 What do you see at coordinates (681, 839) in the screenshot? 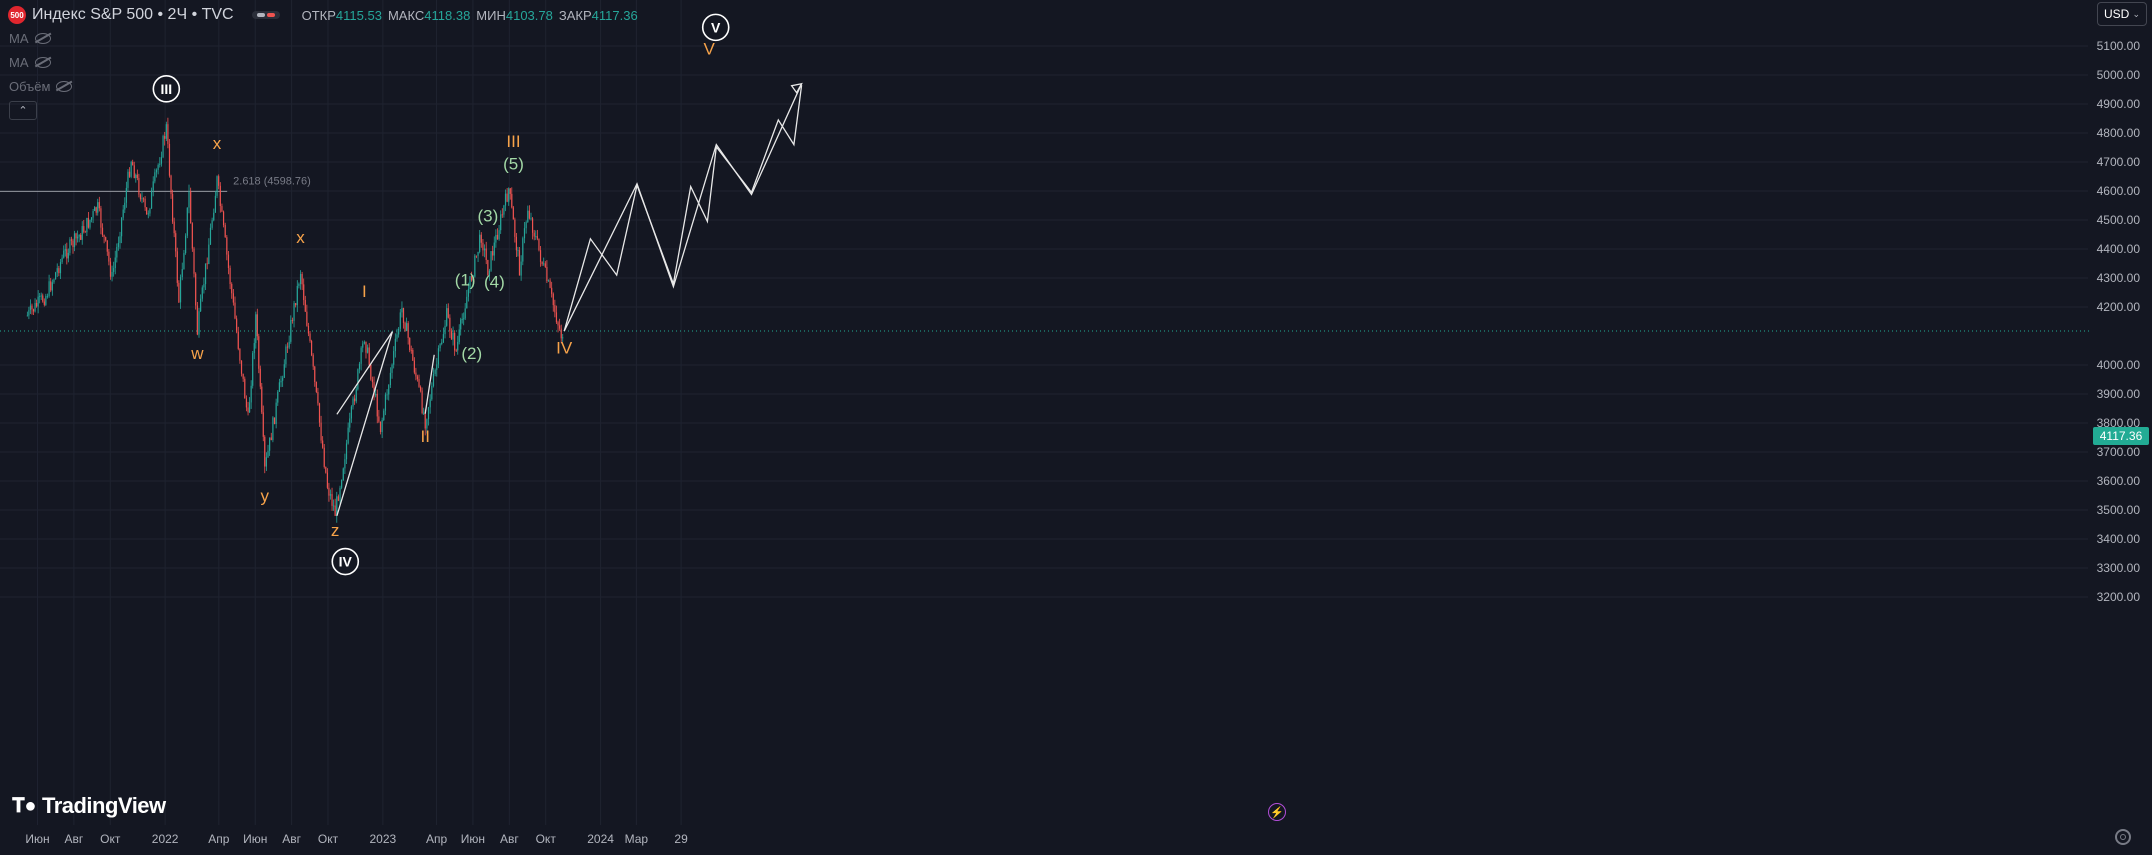
I see `time-tick-label: 29` at bounding box center [681, 839].